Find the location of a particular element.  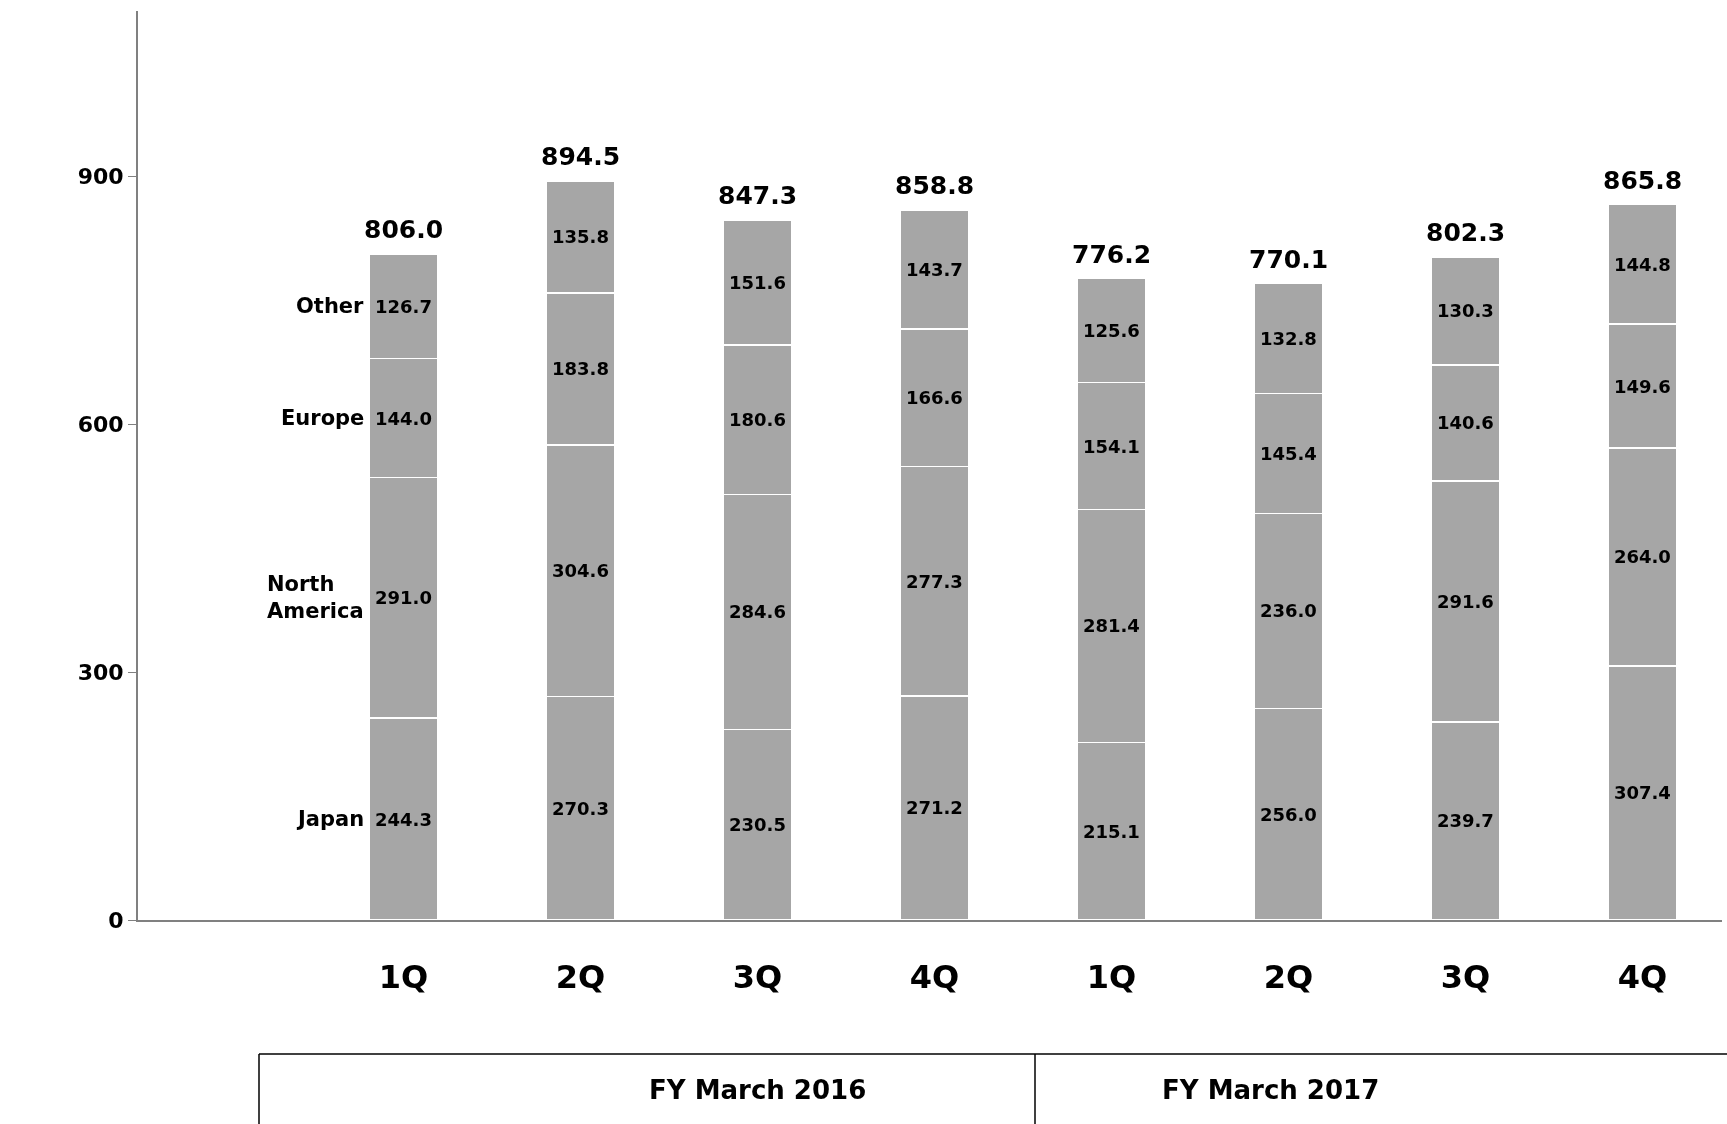

data-label: 140.6 is located at coordinates (1465, 423).